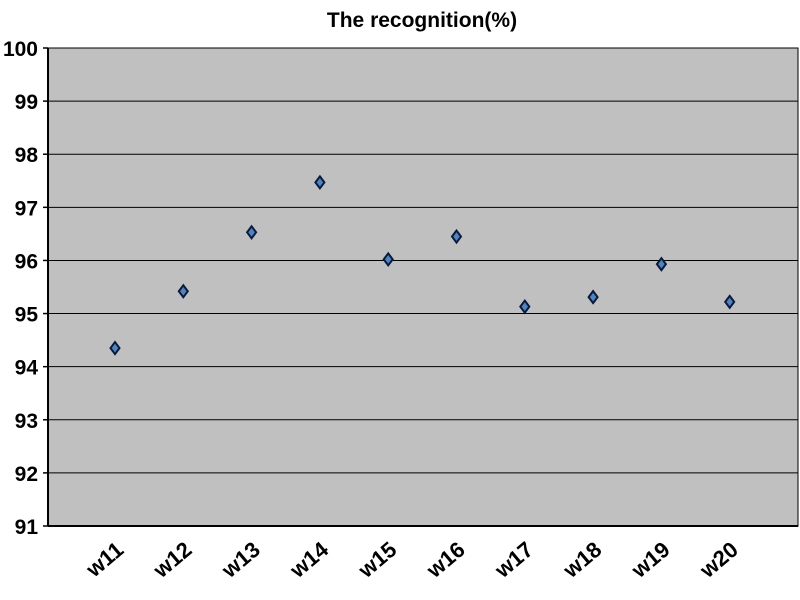 Image resolution: width=800 pixels, height=600 pixels. I want to click on data-point-w14, so click(320, 182).